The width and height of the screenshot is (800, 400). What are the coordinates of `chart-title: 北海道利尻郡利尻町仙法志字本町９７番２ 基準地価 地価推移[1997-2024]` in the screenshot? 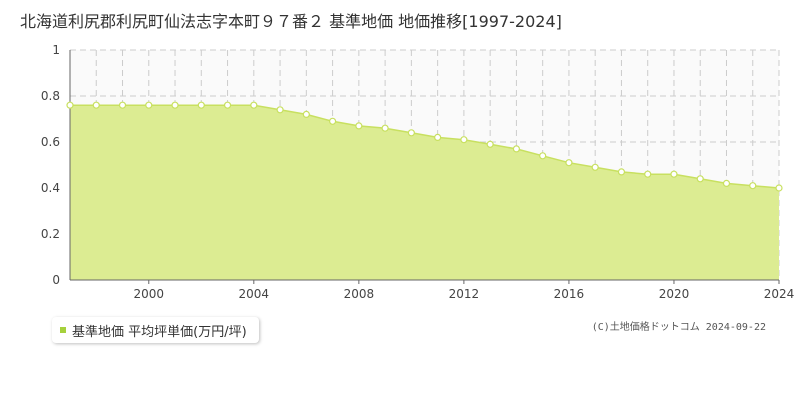 It's located at (291, 21).